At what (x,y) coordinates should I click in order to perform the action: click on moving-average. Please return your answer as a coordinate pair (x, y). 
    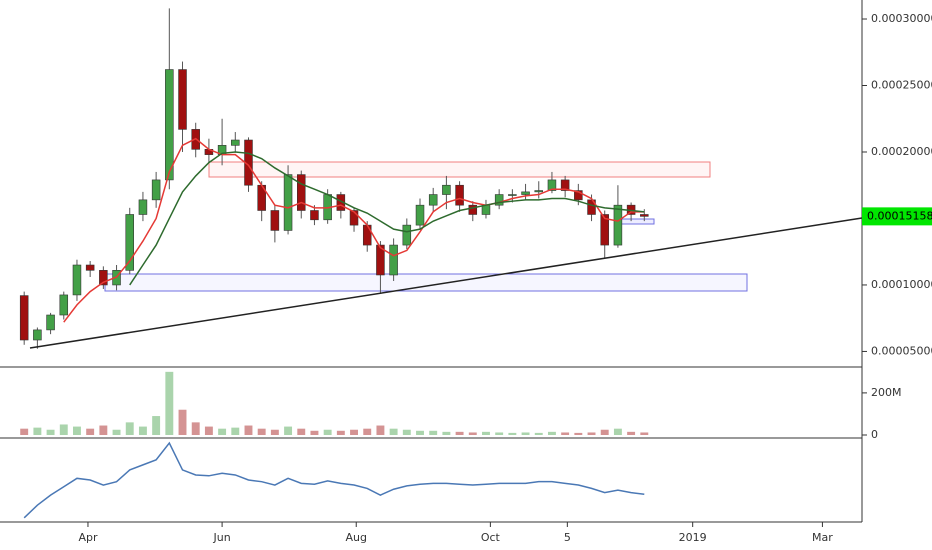
    Looking at the image, I should click on (387, 218).